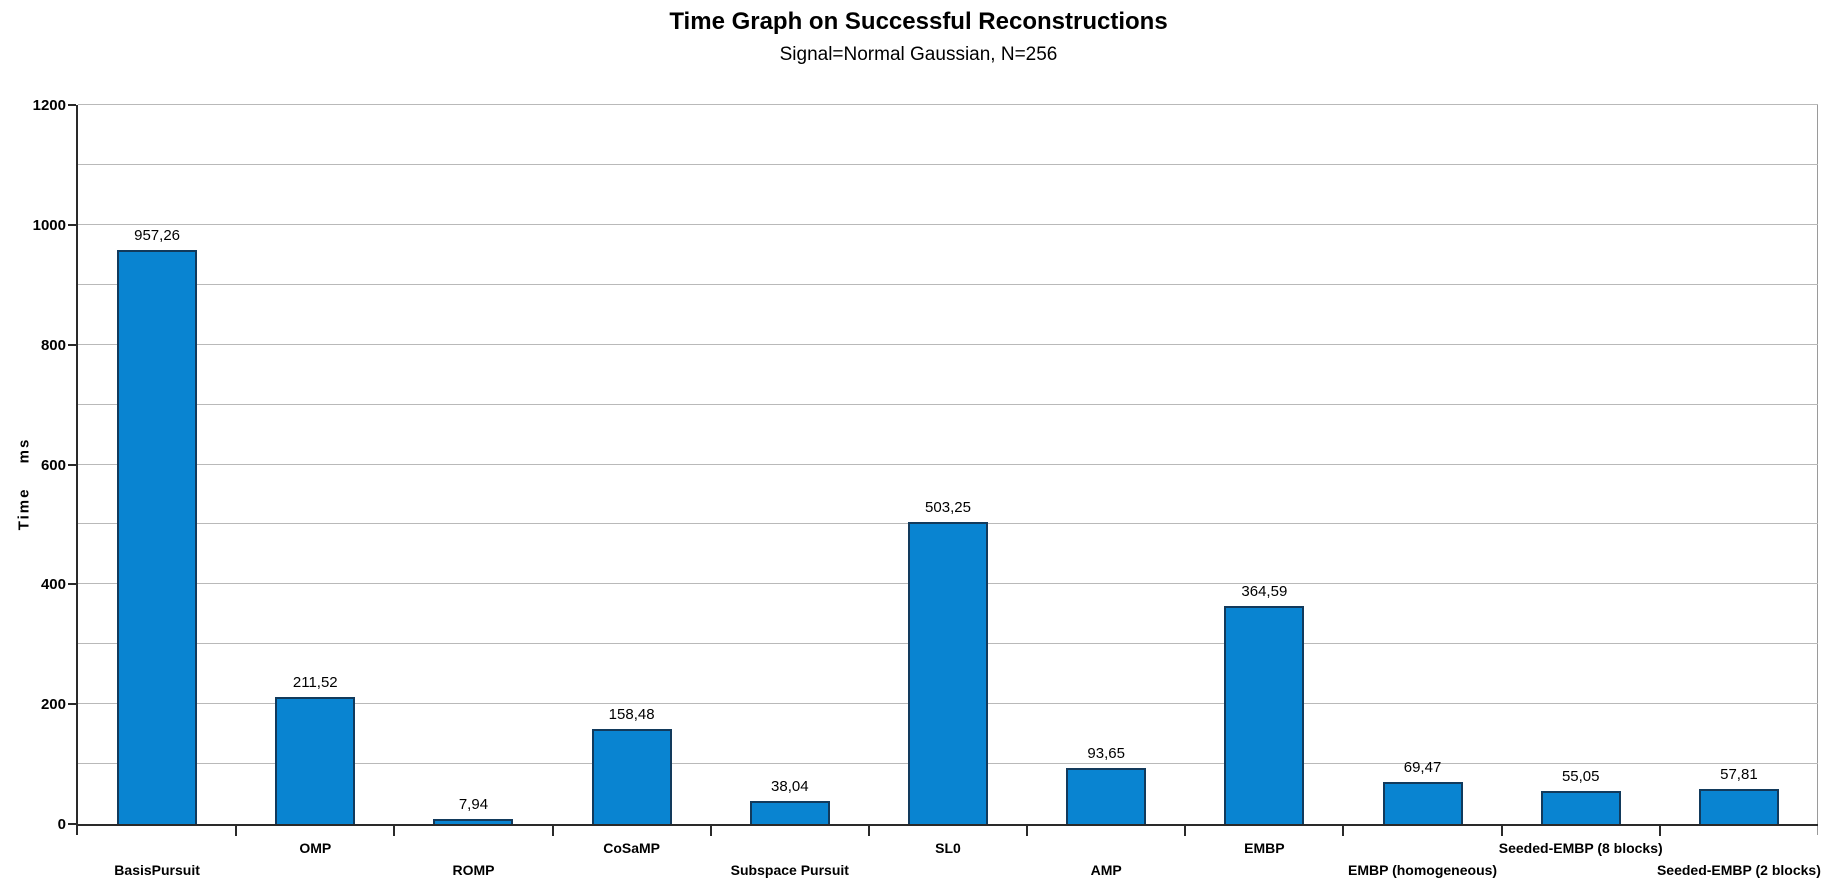 The height and width of the screenshot is (885, 1837). What do you see at coordinates (1422, 768) in the screenshot?
I see `bar-value-label: 69,47` at bounding box center [1422, 768].